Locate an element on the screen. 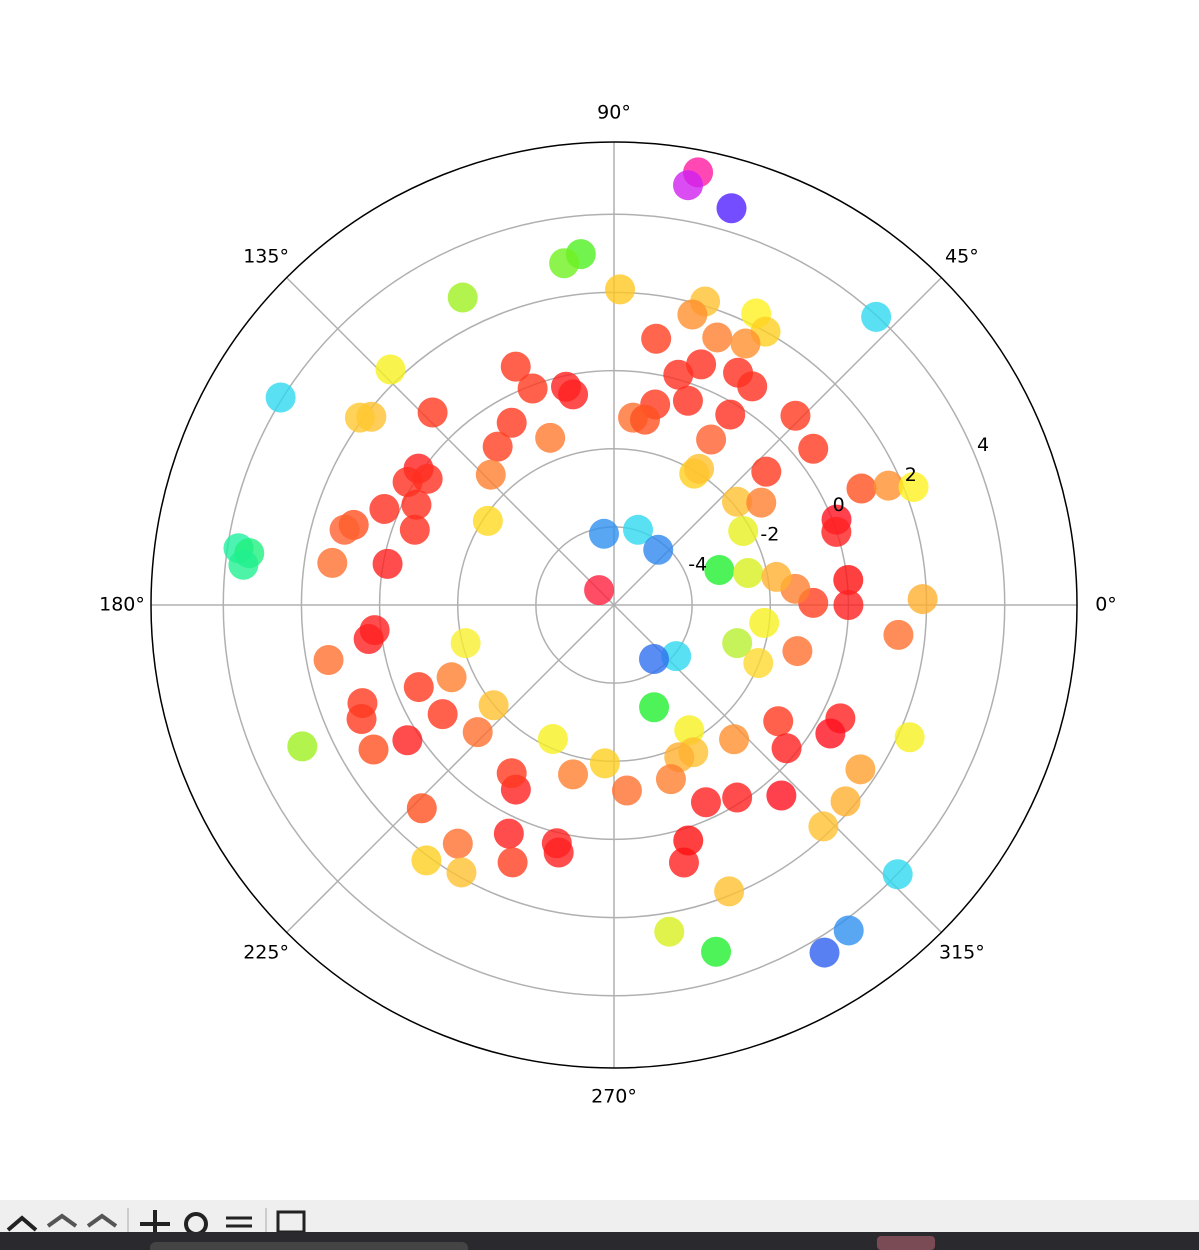 This screenshot has height=1250, width=1199. theta-tick-label: 0° is located at coordinates (1106, 605).